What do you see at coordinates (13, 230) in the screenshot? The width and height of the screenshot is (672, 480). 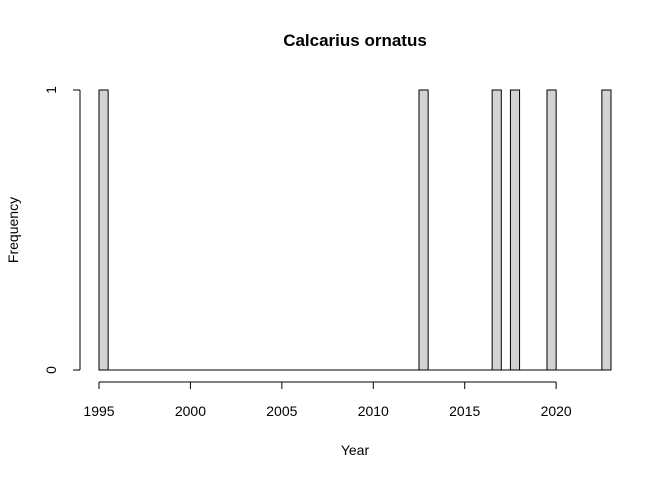 I see `y-axis-label: Frequency` at bounding box center [13, 230].